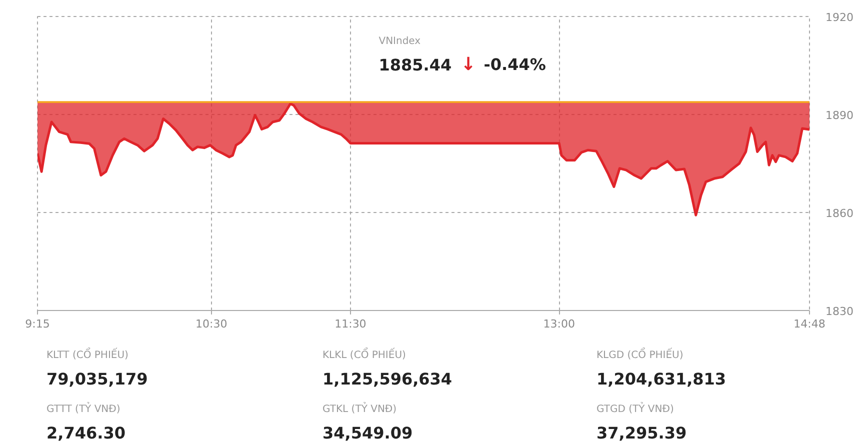  Describe the element at coordinates (350, 324) in the screenshot. I see `x-tick-label: 11:30` at that location.